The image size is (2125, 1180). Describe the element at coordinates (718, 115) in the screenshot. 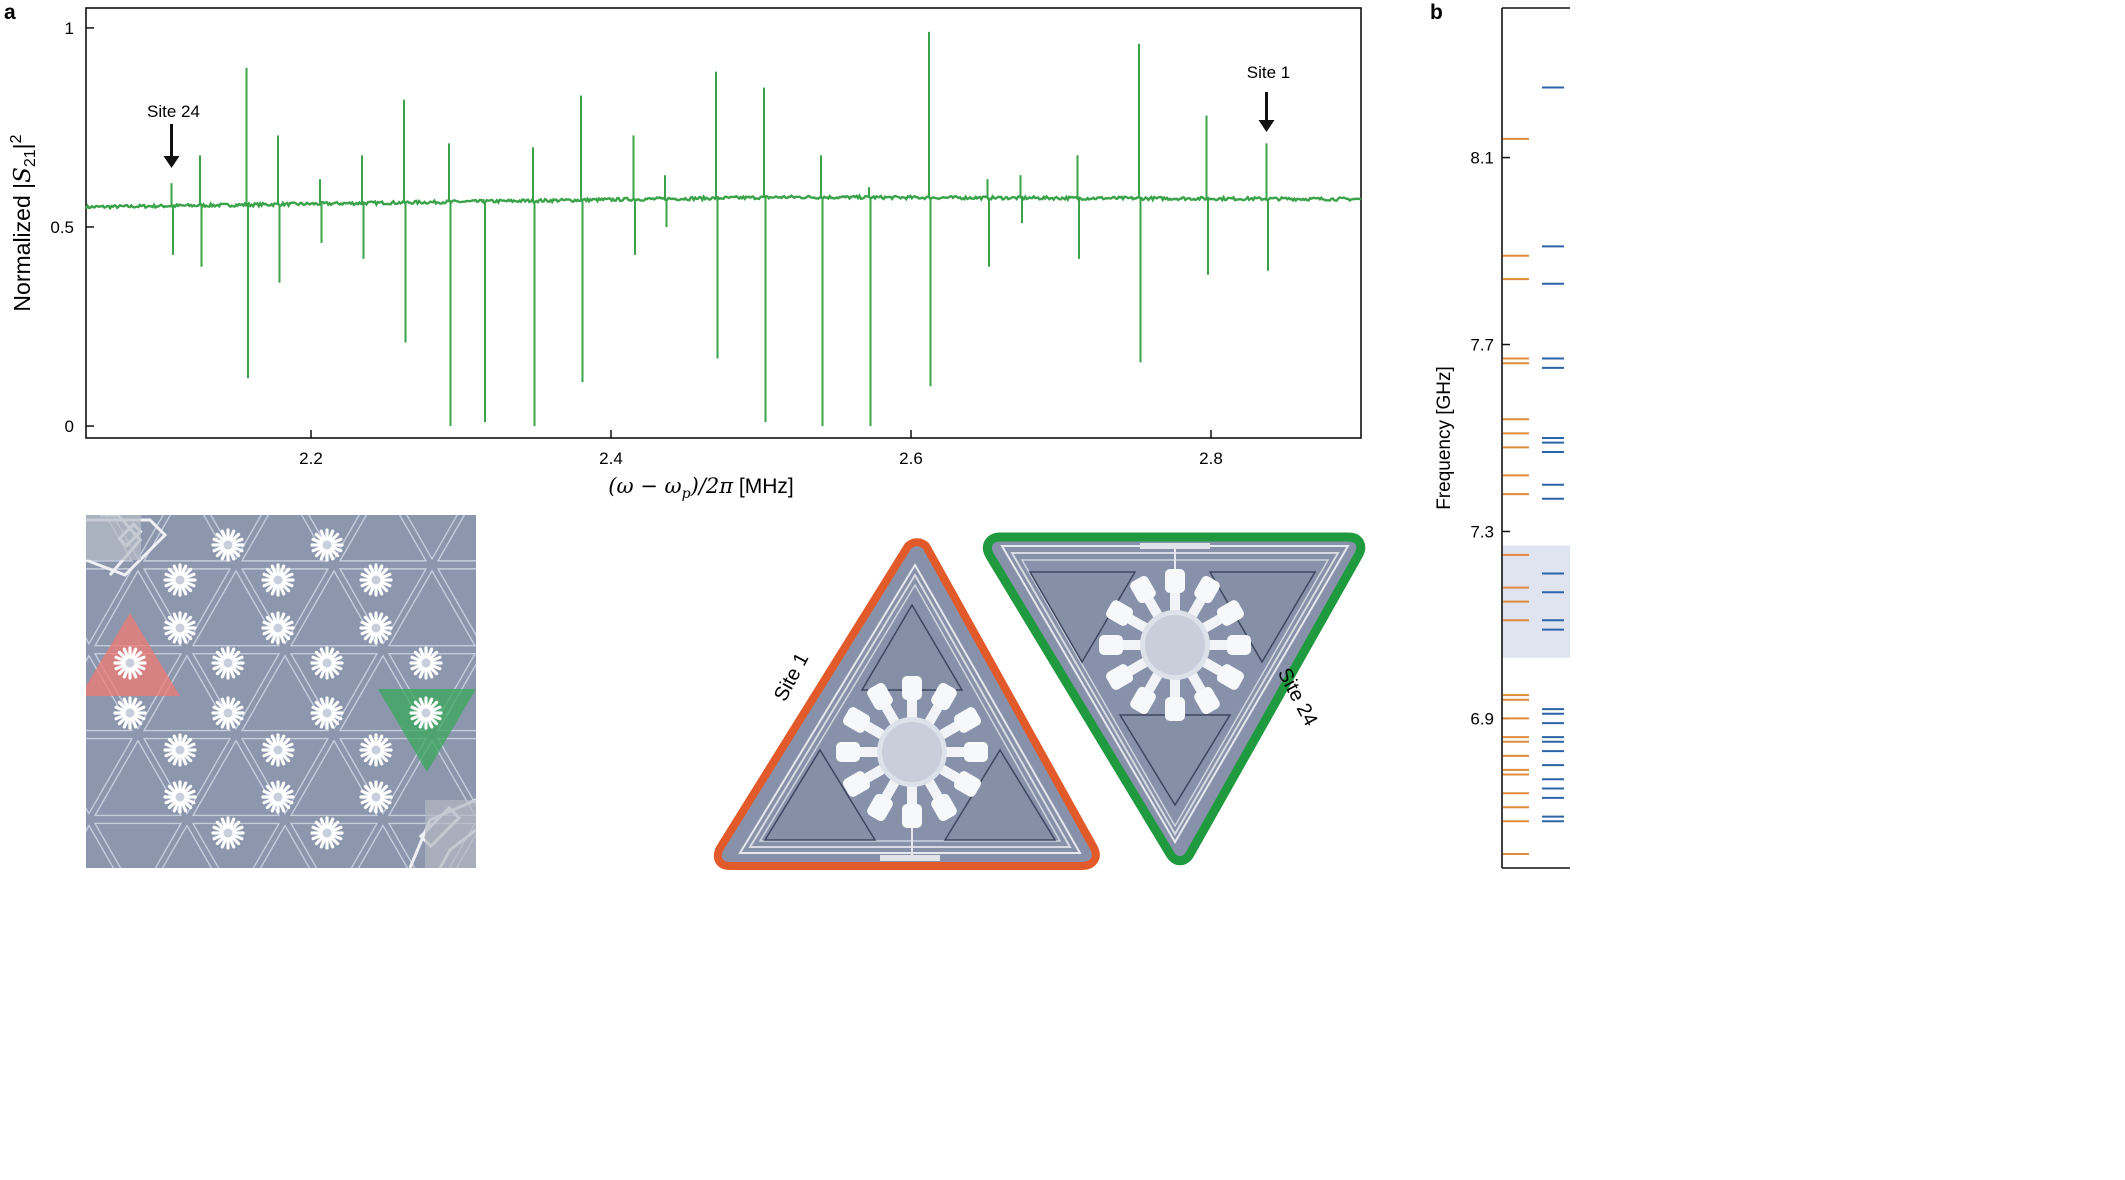

I see `spectrum-annotations: Site 24 Site 1` at that location.